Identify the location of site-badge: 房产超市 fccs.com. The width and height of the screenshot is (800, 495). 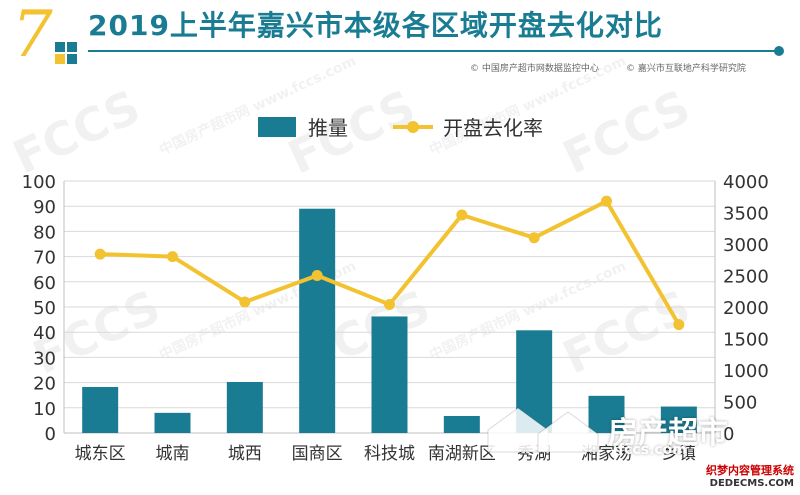
(623, 431).